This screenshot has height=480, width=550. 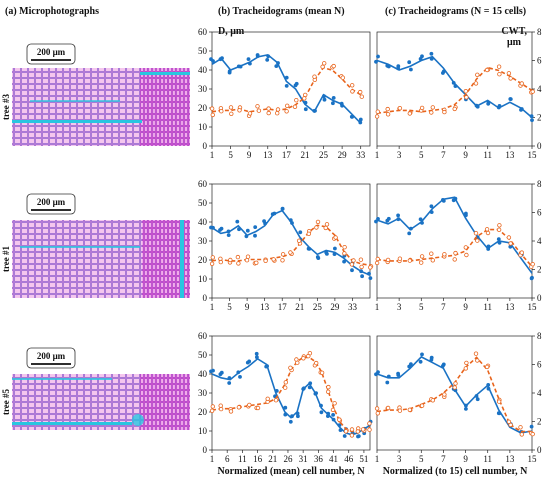 I want to click on xtick-label: 33, so click(x=353, y=307).